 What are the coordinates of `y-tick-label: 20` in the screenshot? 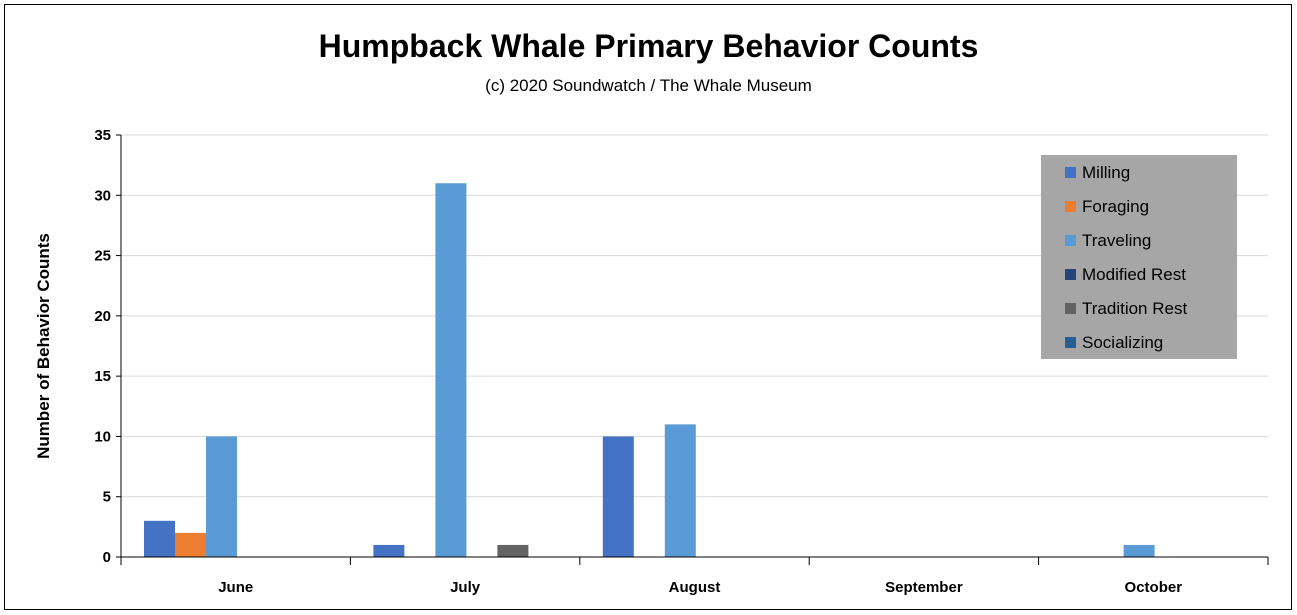 It's located at (102, 316).